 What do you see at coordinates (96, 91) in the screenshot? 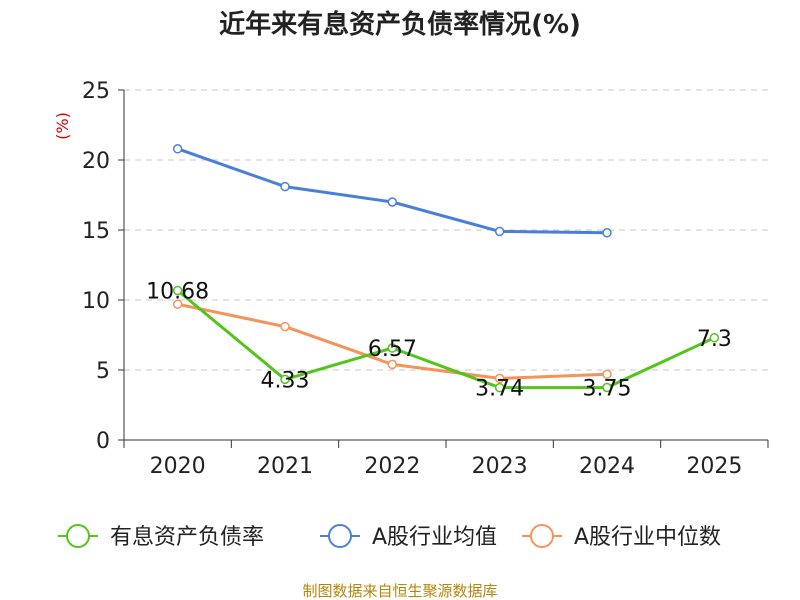
I see `y-tick-label: 25` at bounding box center [96, 91].